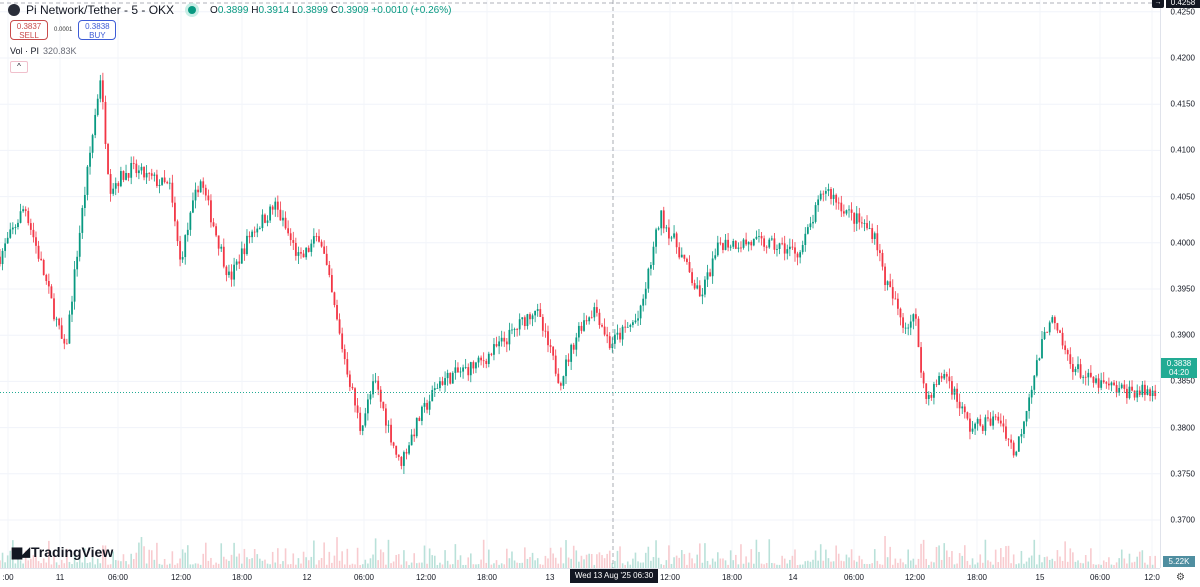 The height and width of the screenshot is (587, 1200). Describe the element at coordinates (915, 577) in the screenshot. I see `time-tick-label: 12:00` at that location.